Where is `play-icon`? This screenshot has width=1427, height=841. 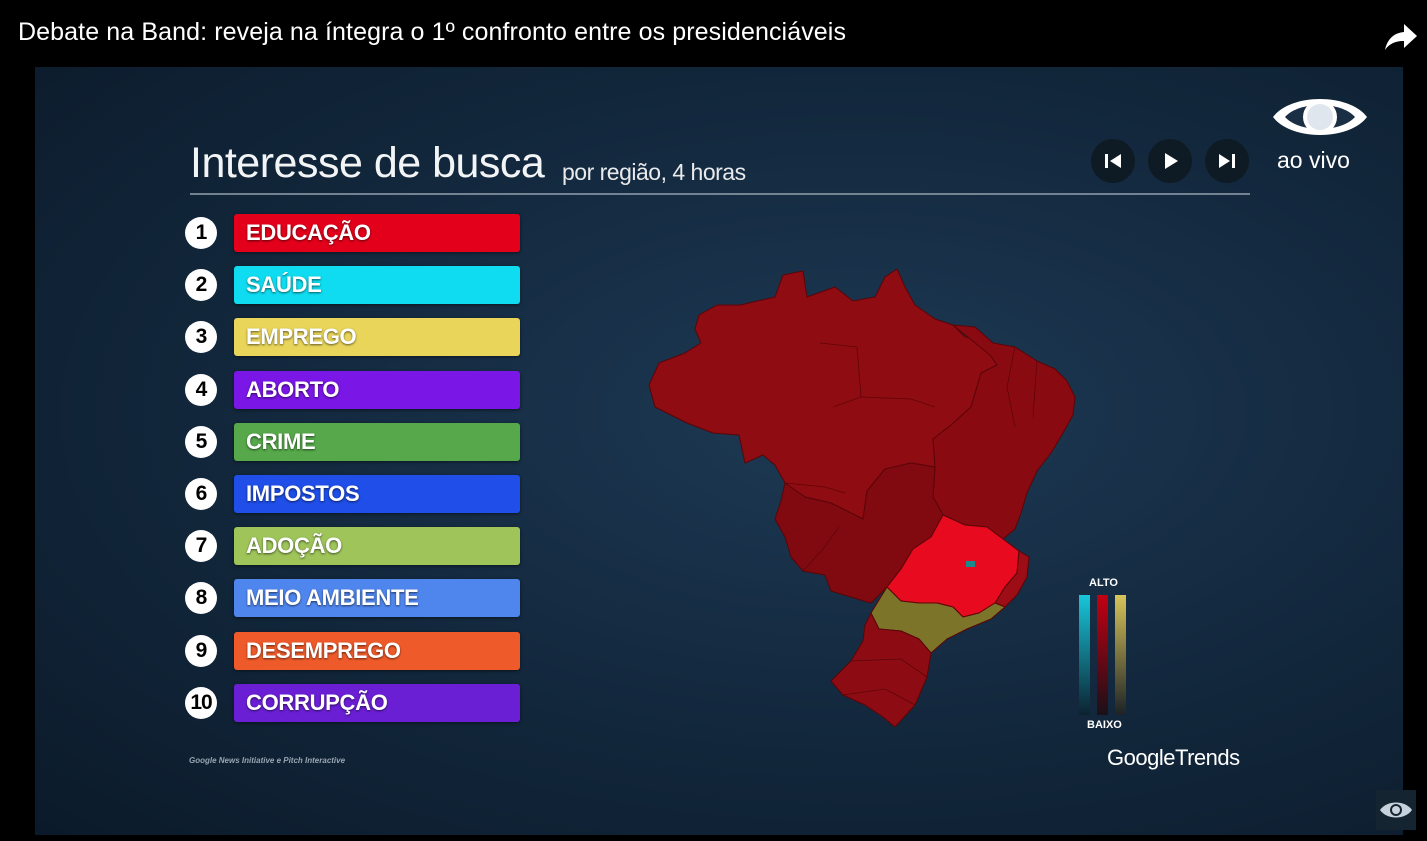
play-icon is located at coordinates (1171, 161).